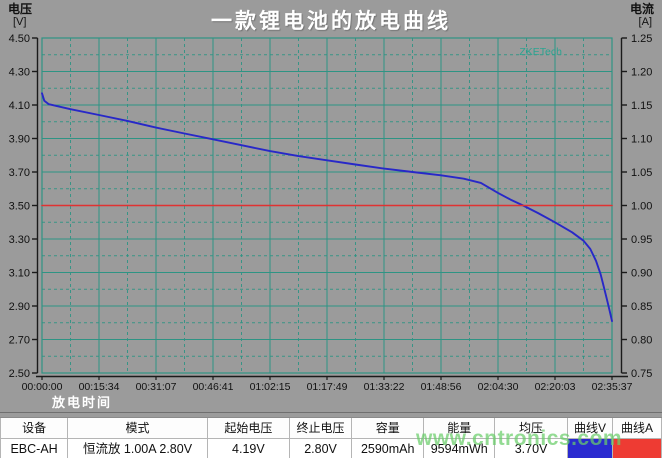  Describe the element at coordinates (19, 341) in the screenshot. I see `left-tick-label: 2.70` at that location.